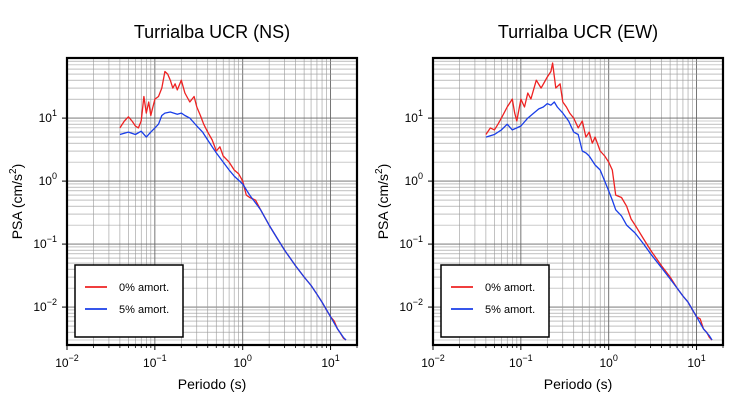 This screenshot has width=730, height=400. I want to click on chart-title: Turrialba UCR (NS), so click(212, 32).